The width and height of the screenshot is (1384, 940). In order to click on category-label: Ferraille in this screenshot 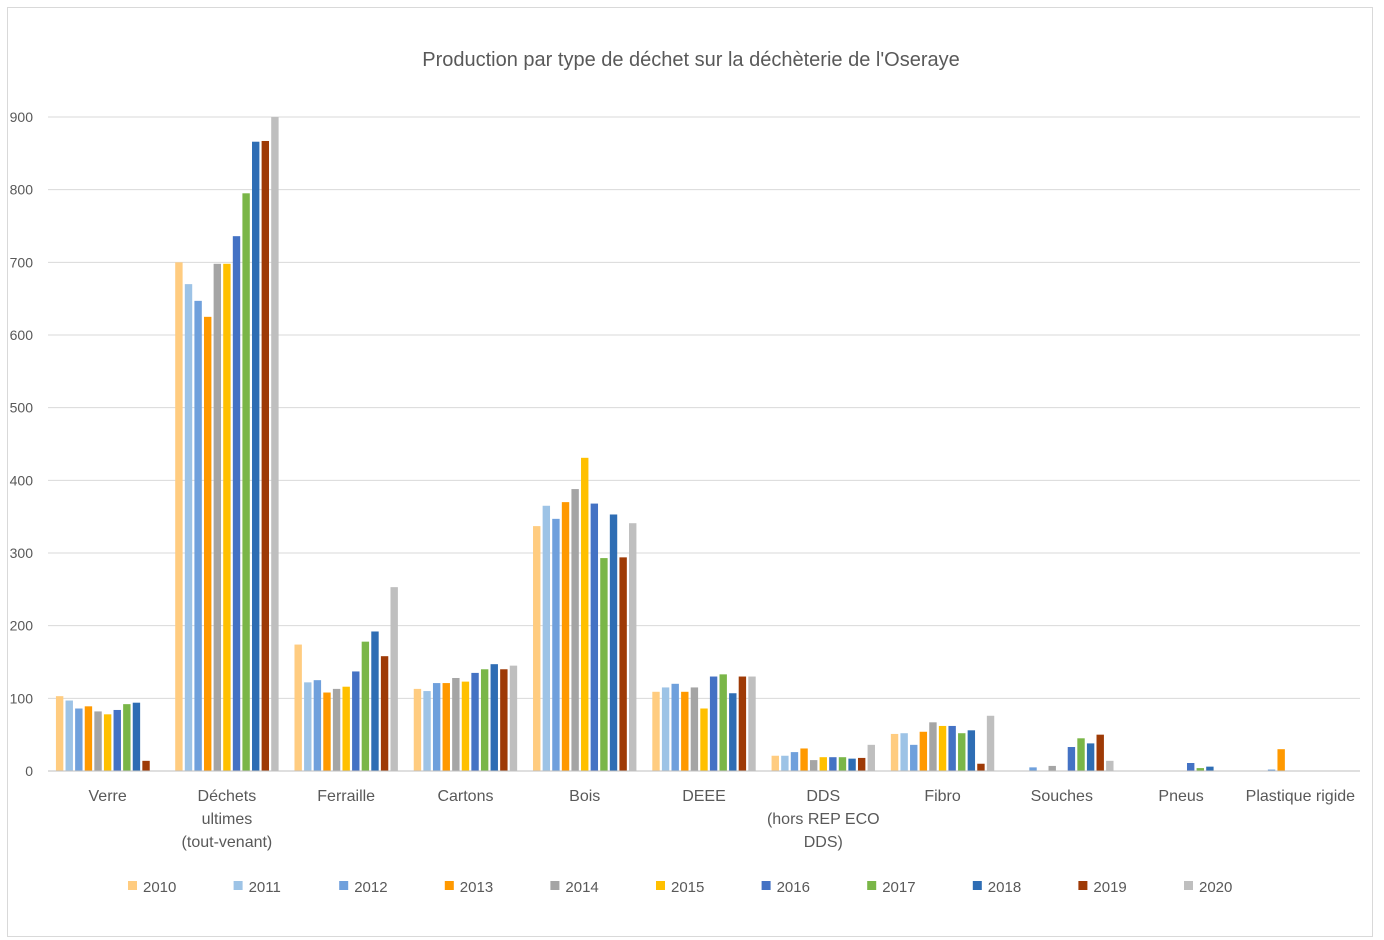, I will do `click(346, 796)`.